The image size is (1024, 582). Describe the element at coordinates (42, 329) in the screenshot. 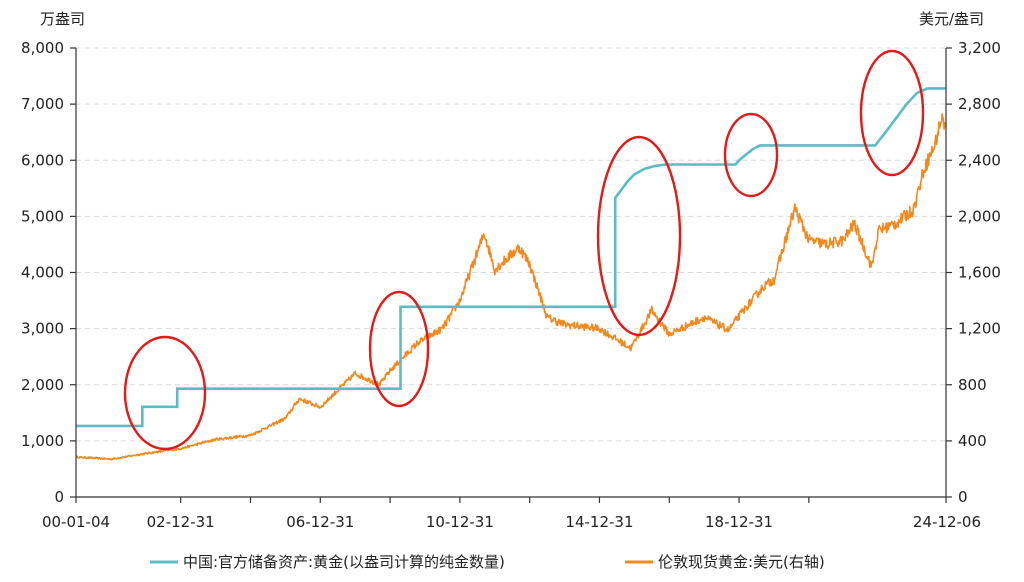

I see `left-tick-label: 3,000` at that location.